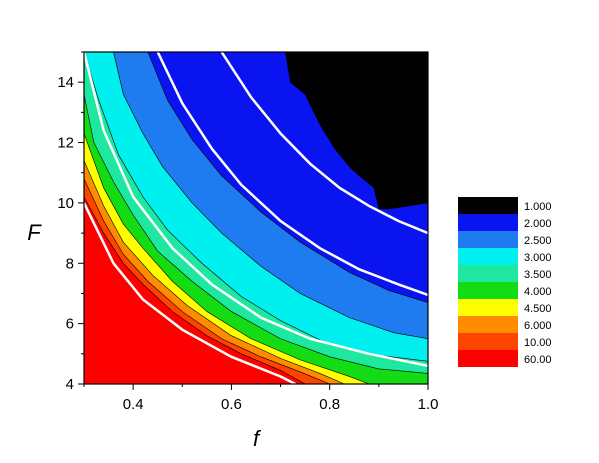 The image size is (599, 463). I want to click on legend-label: 1.000, so click(538, 207).